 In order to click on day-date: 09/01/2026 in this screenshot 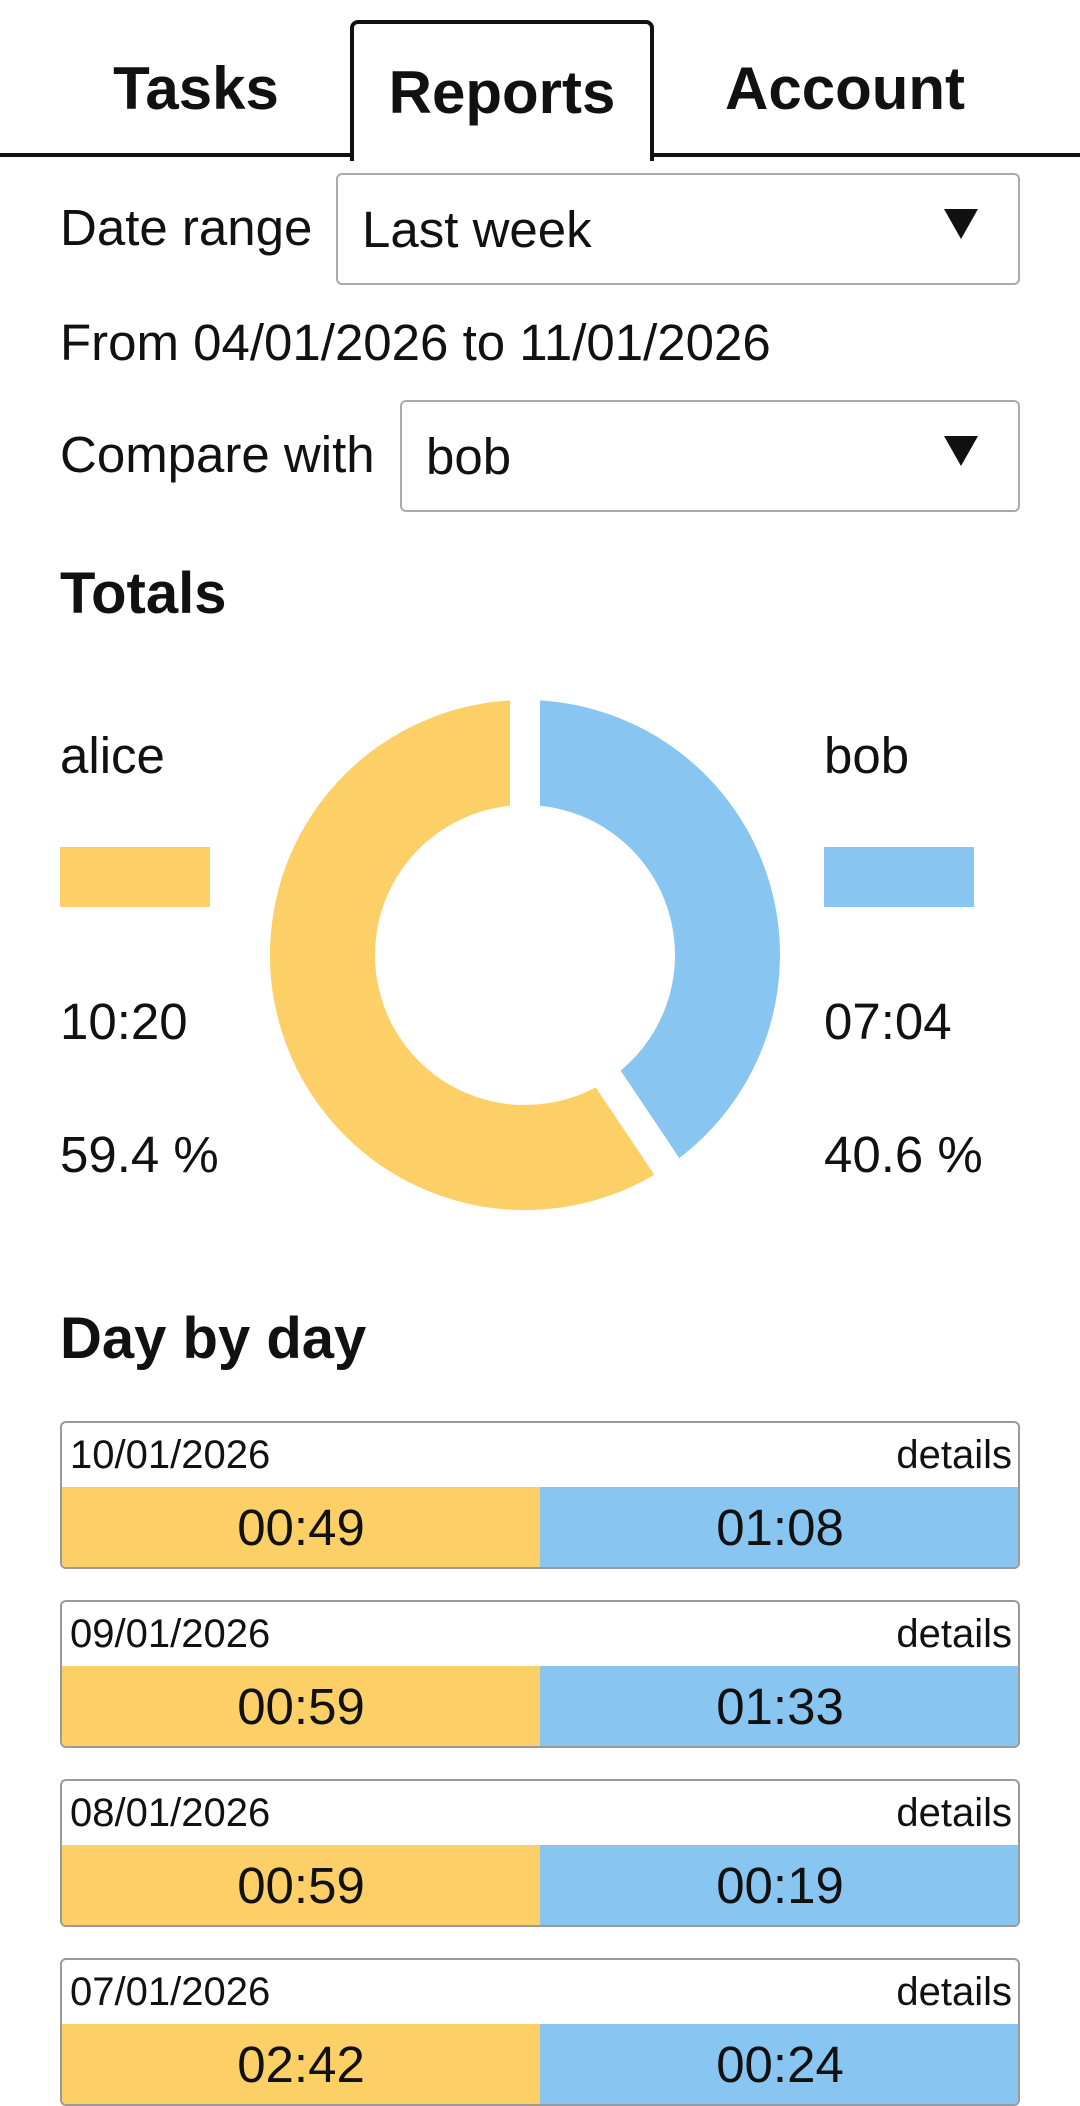, I will do `click(170, 1634)`.